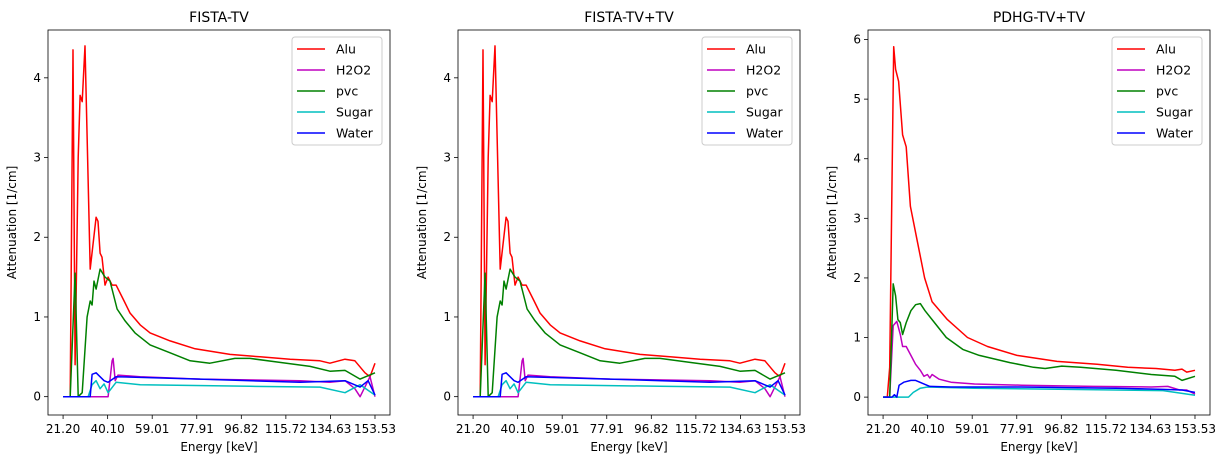 The height and width of the screenshot is (468, 1229). Describe the element at coordinates (1039, 18) in the screenshot. I see `chart-title: PDHG-TV+TV` at that location.